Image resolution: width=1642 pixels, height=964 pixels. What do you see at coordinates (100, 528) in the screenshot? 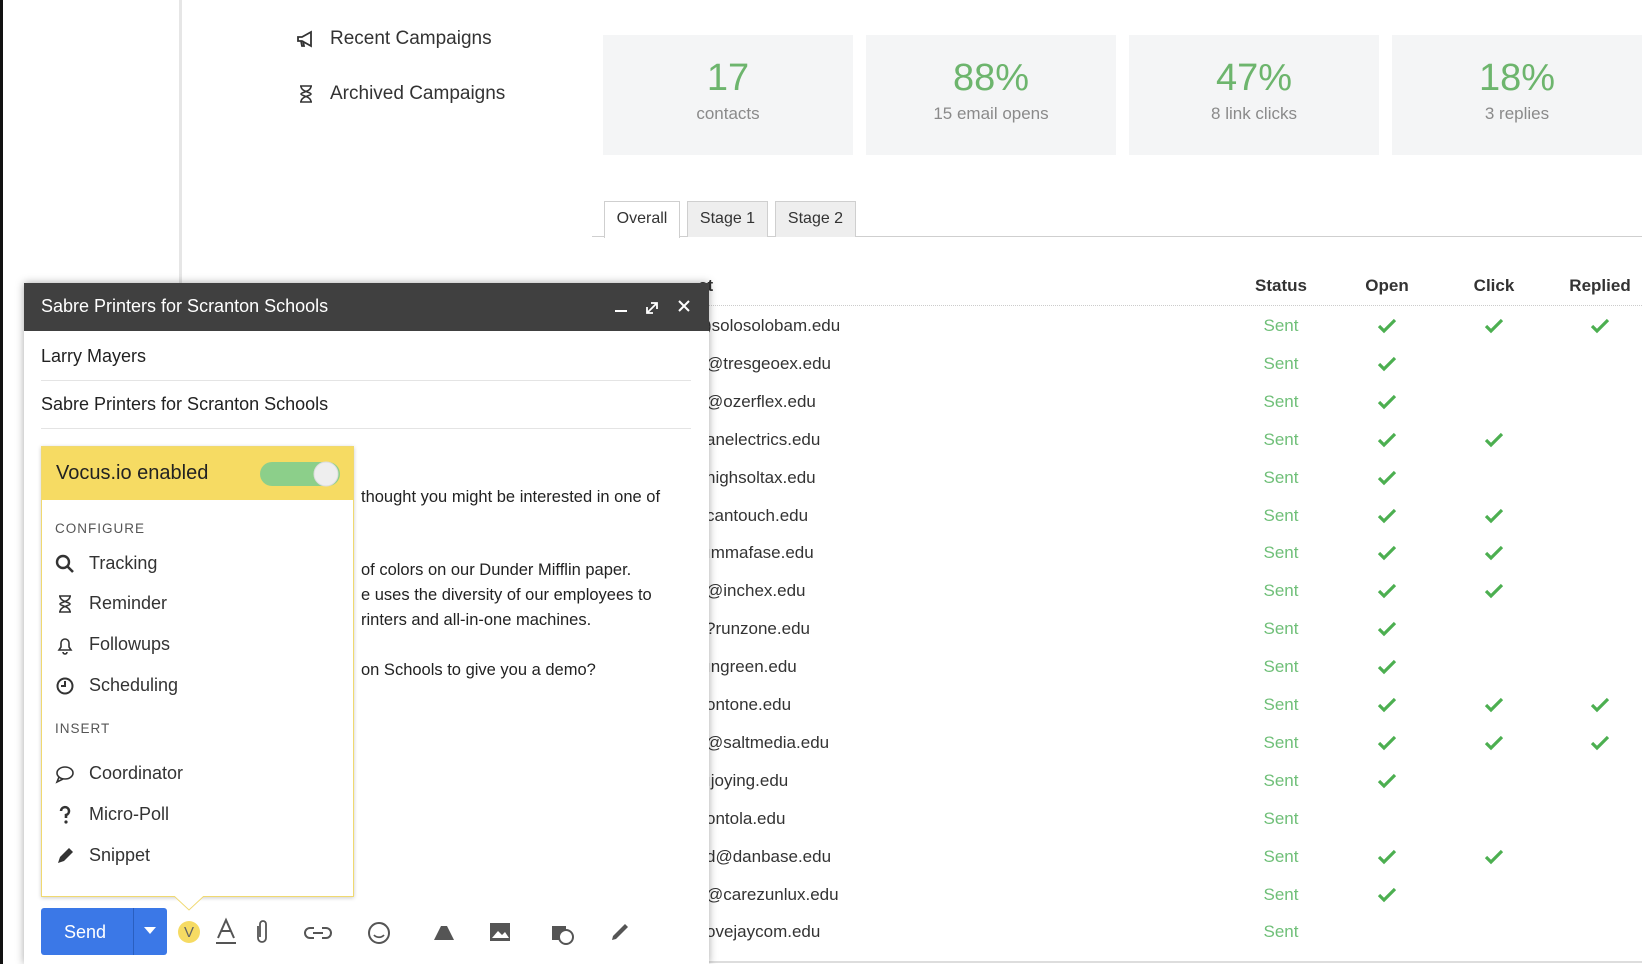
I see `section-label: CONFIGURE` at bounding box center [100, 528].